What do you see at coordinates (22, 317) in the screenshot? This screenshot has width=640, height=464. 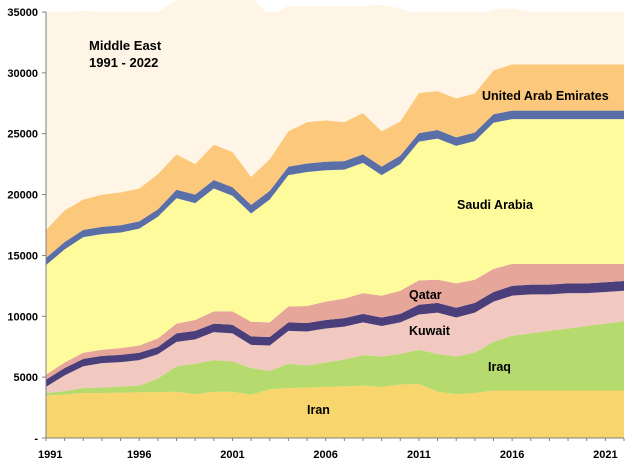 I see `y-tick-label: 10000` at bounding box center [22, 317].